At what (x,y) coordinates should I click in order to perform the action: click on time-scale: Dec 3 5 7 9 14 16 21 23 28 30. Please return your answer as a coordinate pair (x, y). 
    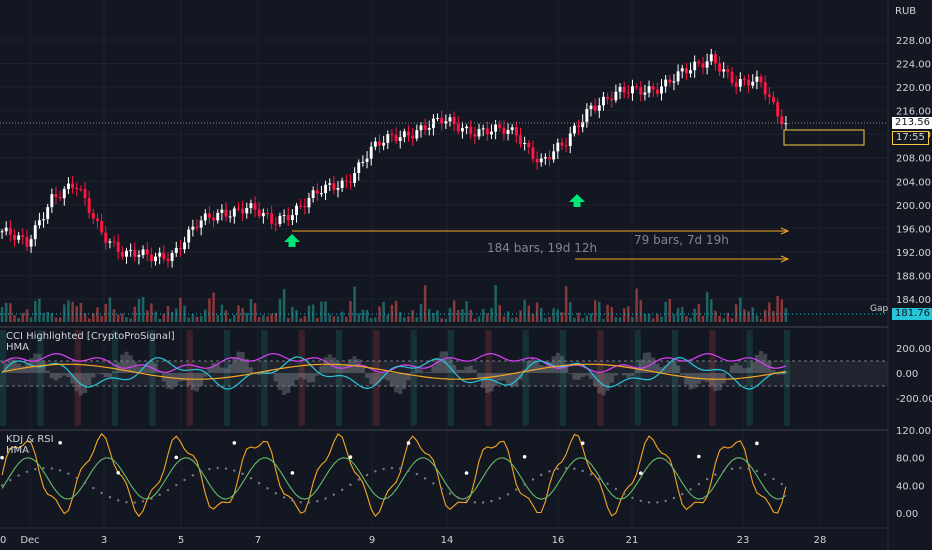
    Looking at the image, I should click on (413, 540).